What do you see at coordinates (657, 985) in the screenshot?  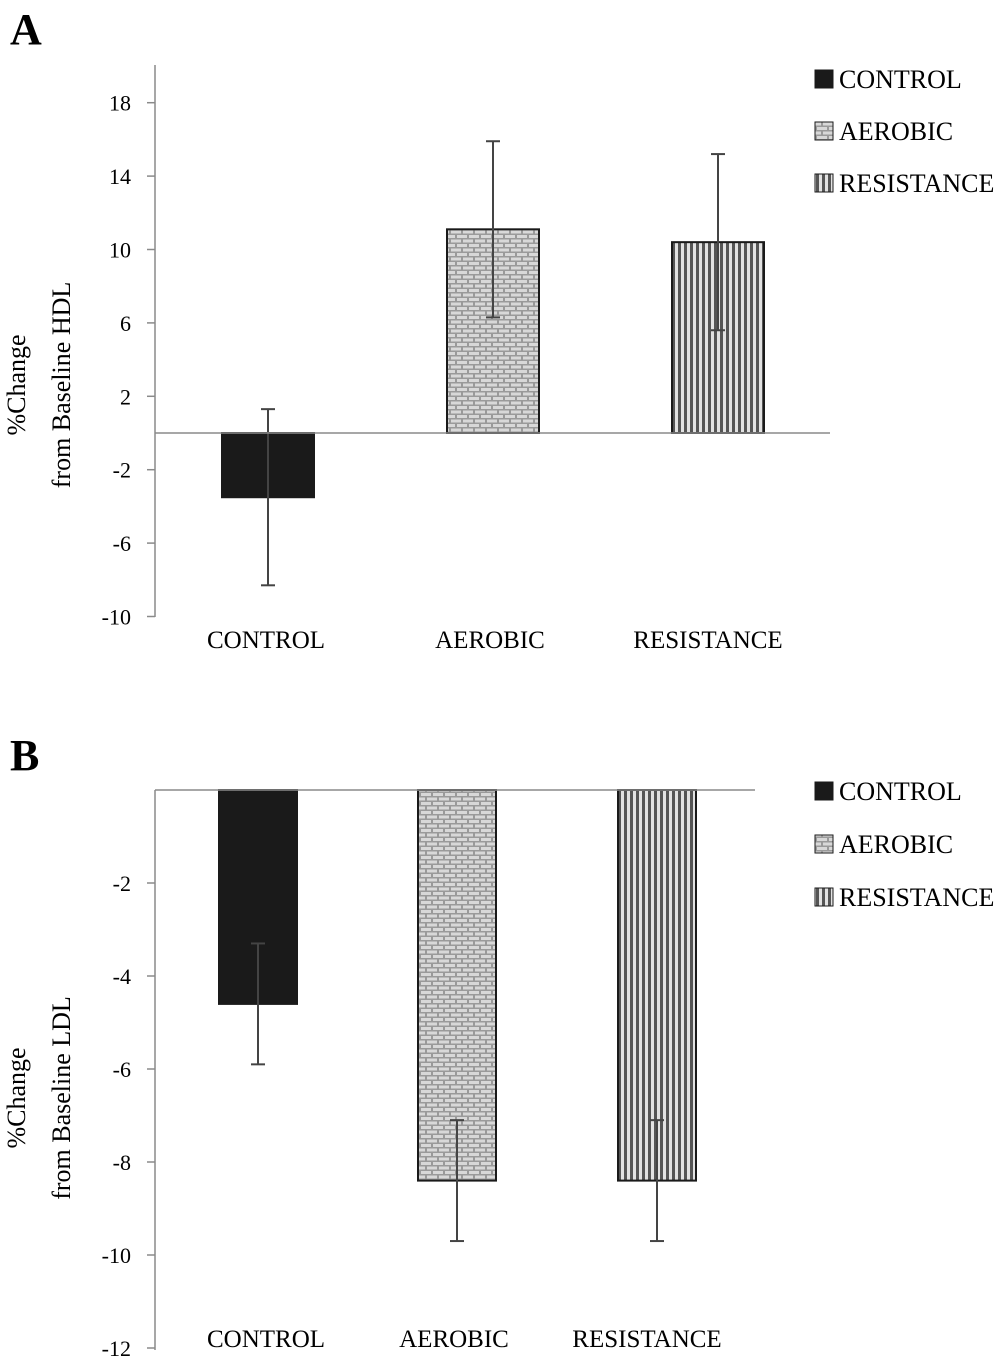 I see `bar-resistance` at bounding box center [657, 985].